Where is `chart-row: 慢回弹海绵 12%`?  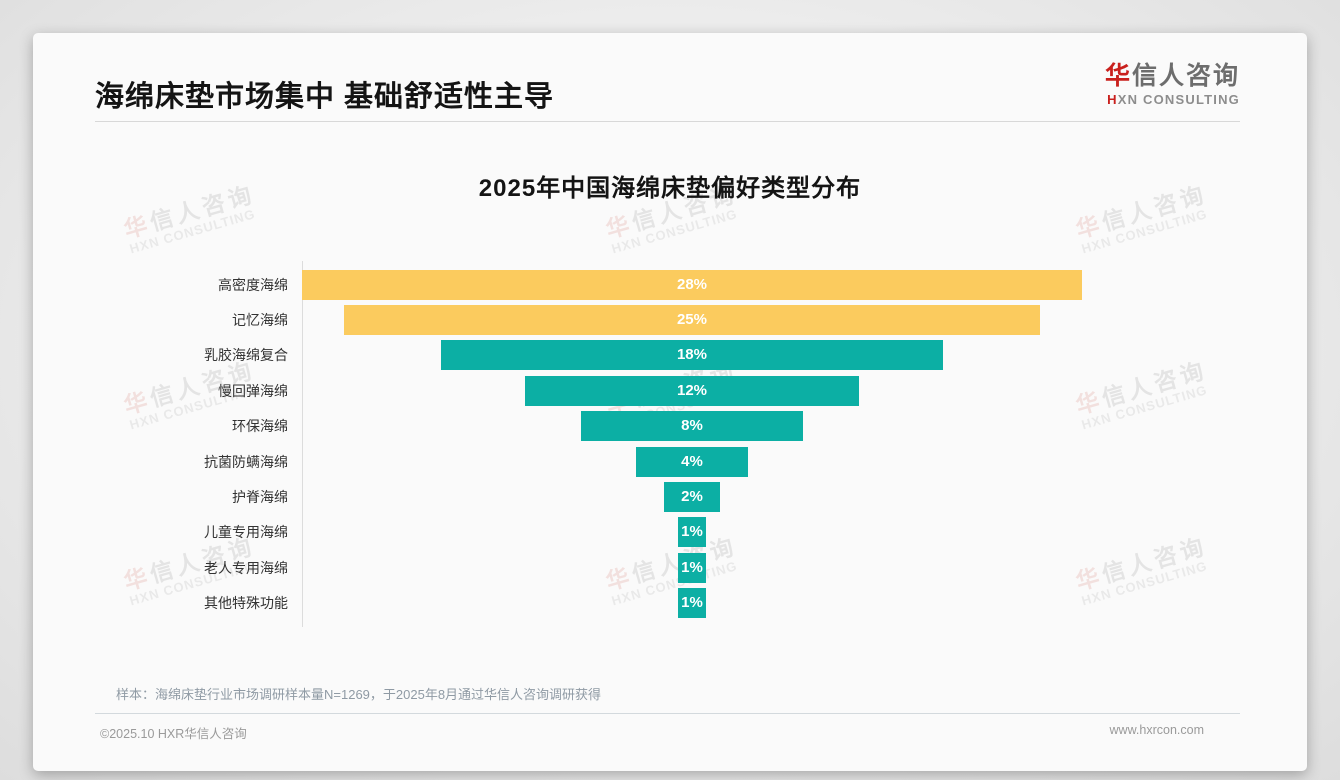
chart-row: 慢回弹海绵 12% is located at coordinates (583, 390).